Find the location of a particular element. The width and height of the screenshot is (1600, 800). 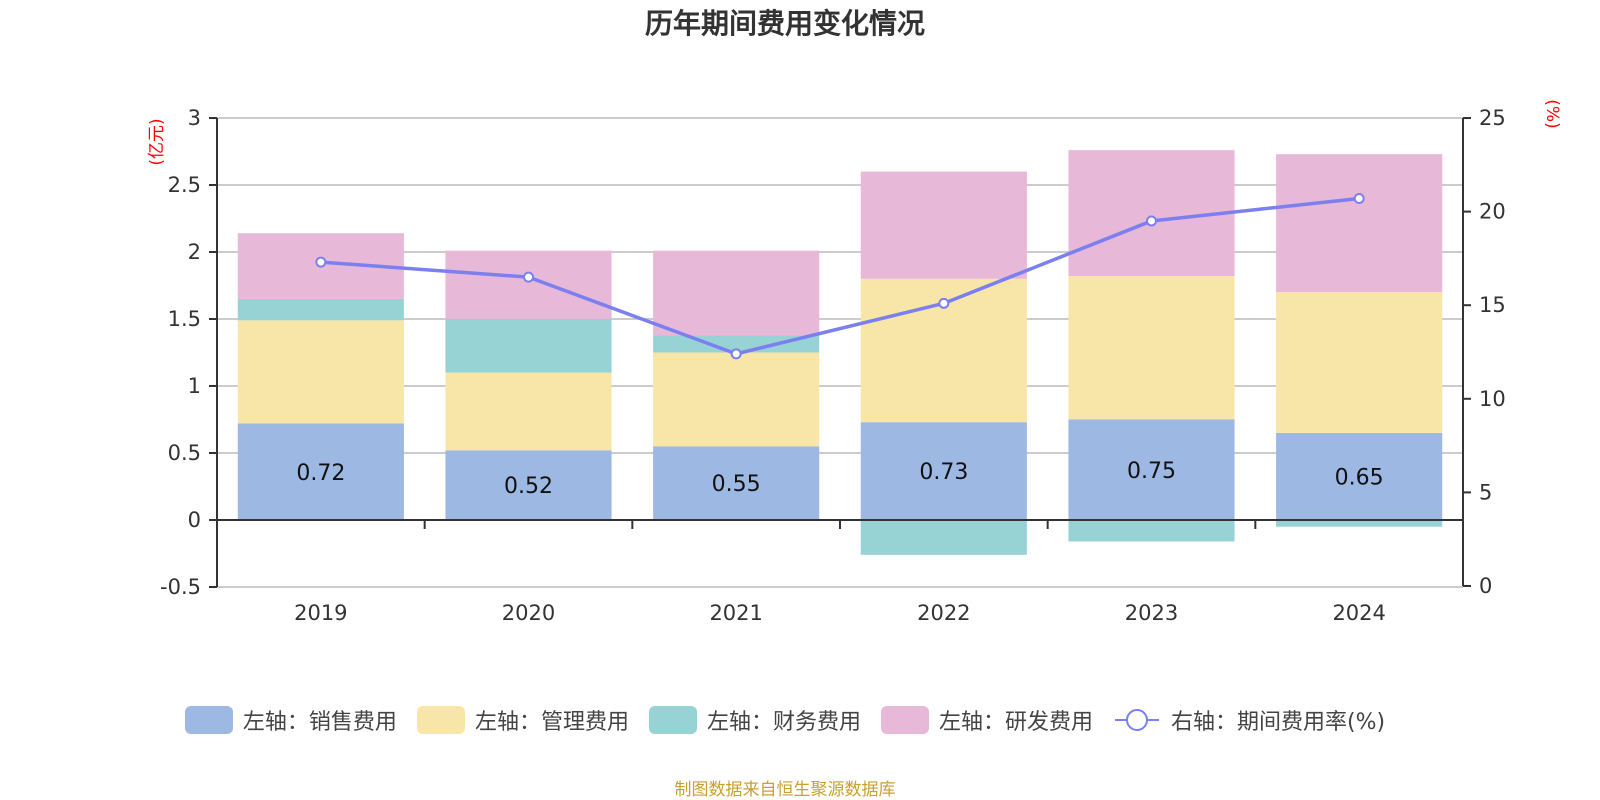

line-point-2020 is located at coordinates (528, 277).